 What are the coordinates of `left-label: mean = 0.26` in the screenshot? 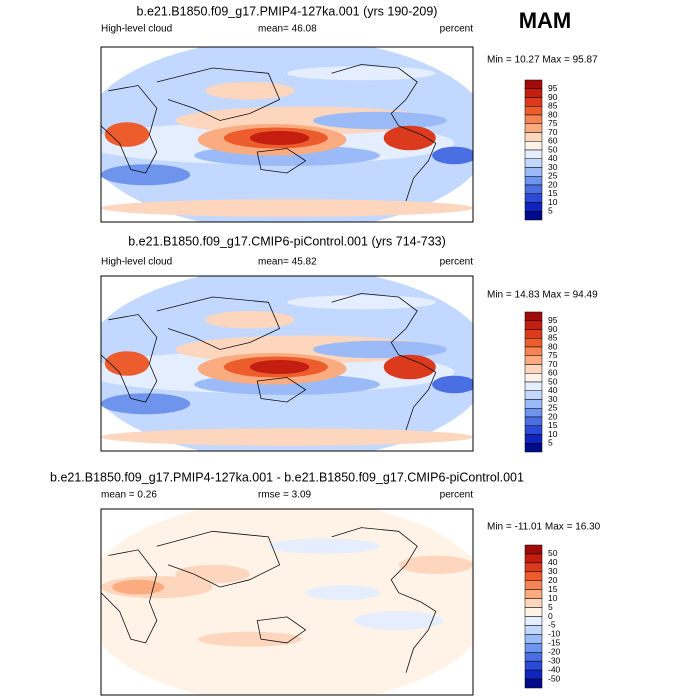 It's located at (129, 495).